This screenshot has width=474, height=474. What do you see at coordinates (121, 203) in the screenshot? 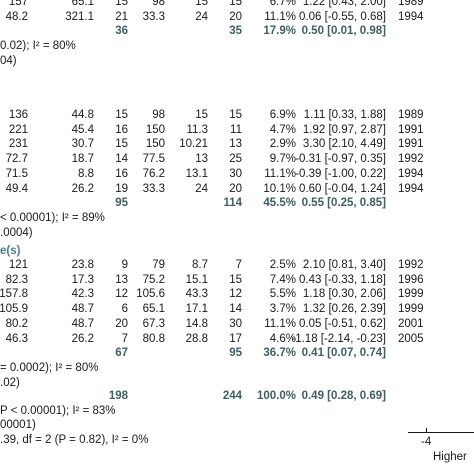
I see `subtotal-n-experimental: 95` at bounding box center [121, 203].